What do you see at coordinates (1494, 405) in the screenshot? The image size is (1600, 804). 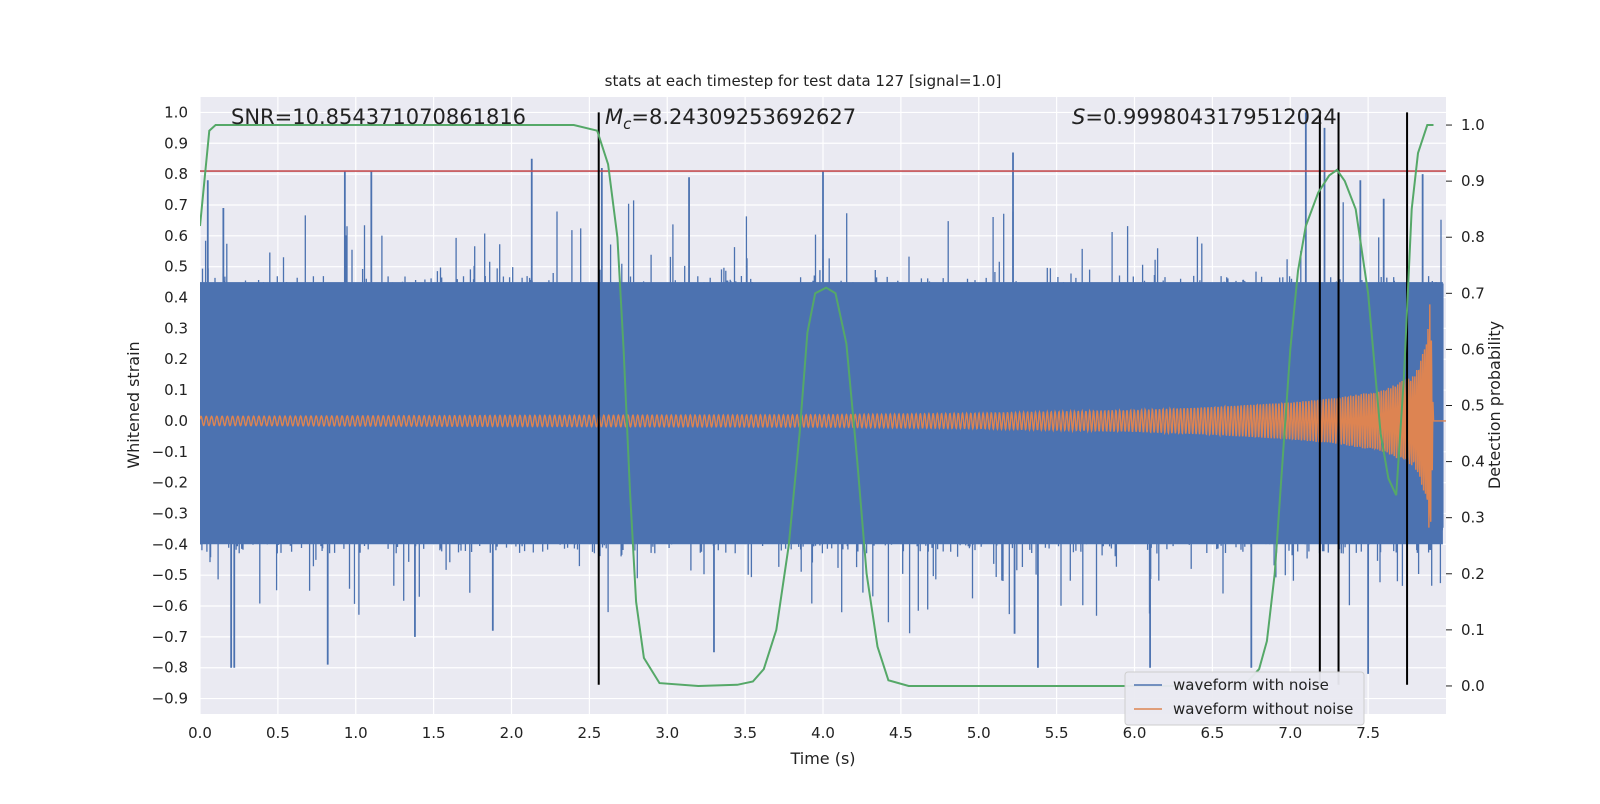 I see `y2-axis-label: Detection probability` at bounding box center [1494, 405].